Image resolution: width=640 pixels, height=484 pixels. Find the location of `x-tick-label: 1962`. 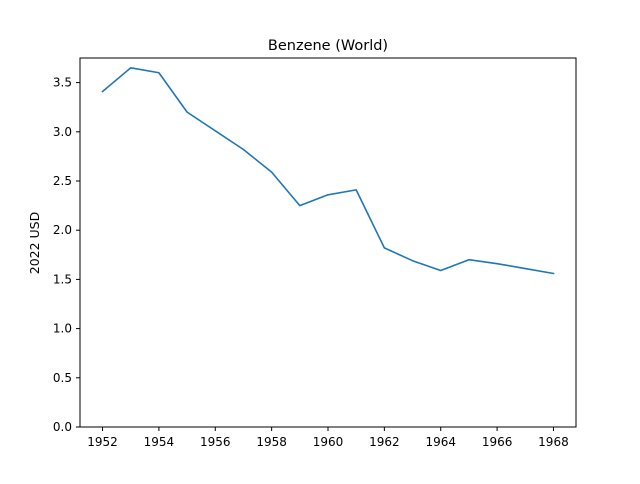

x-tick-label: 1962 is located at coordinates (384, 442).